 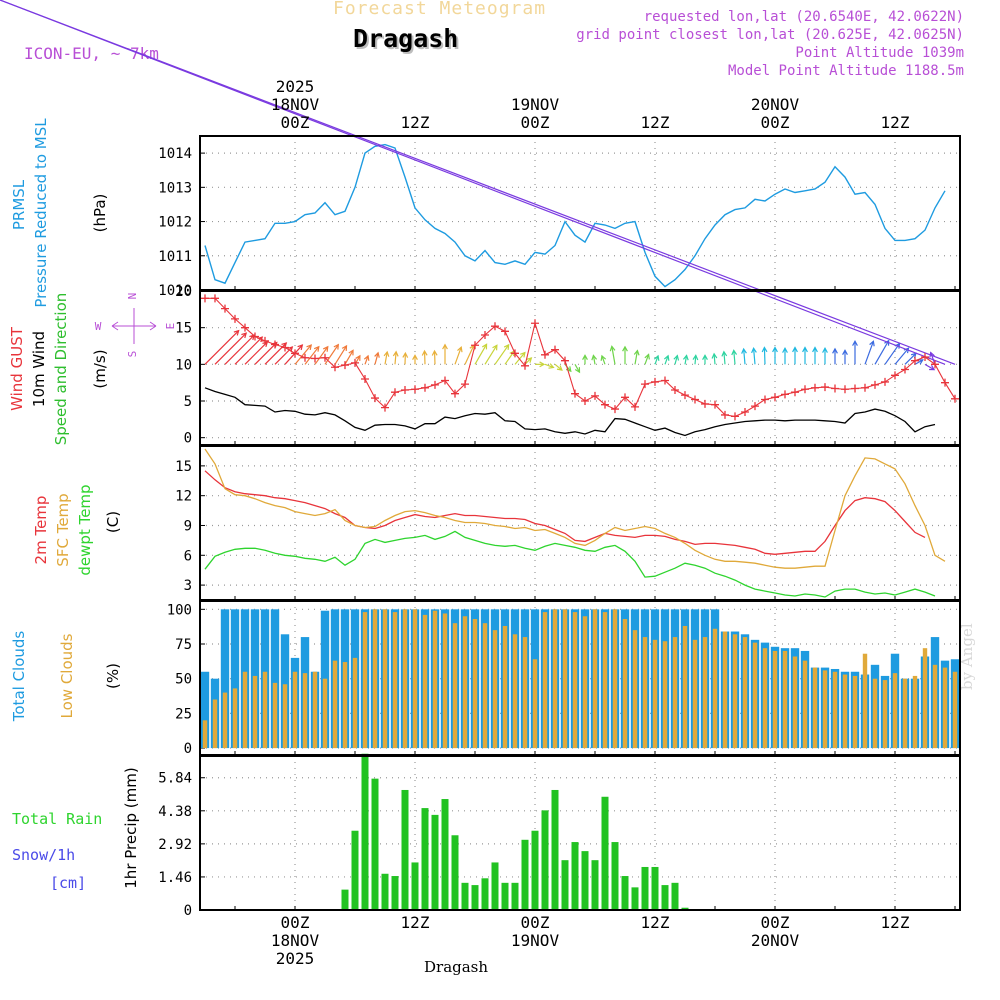 I want to click on label-dewpt-temp: dewpt Temp, so click(x=85, y=529).